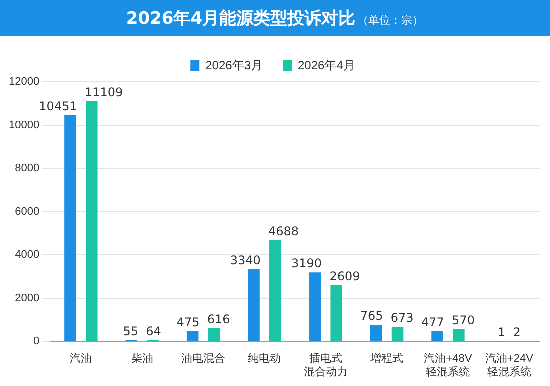  What do you see at coordinates (241, 19) in the screenshot?
I see `chart-title: 2026年4月能源类型投诉对比` at bounding box center [241, 19].